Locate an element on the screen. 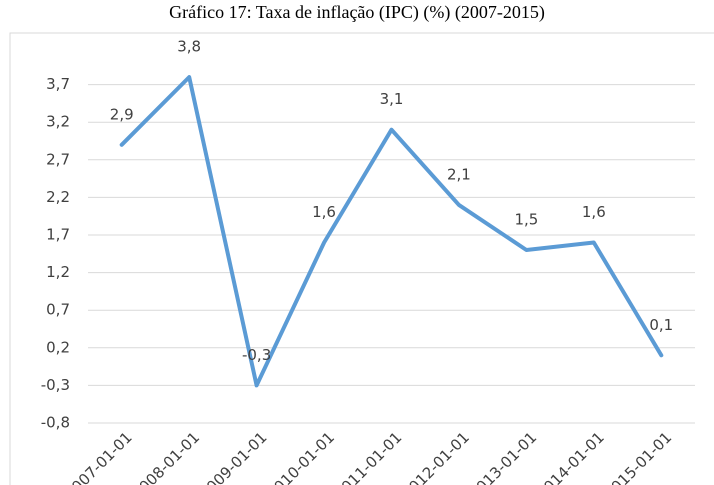 This screenshot has height=485, width=714. data-label: 0,1 is located at coordinates (661, 325).